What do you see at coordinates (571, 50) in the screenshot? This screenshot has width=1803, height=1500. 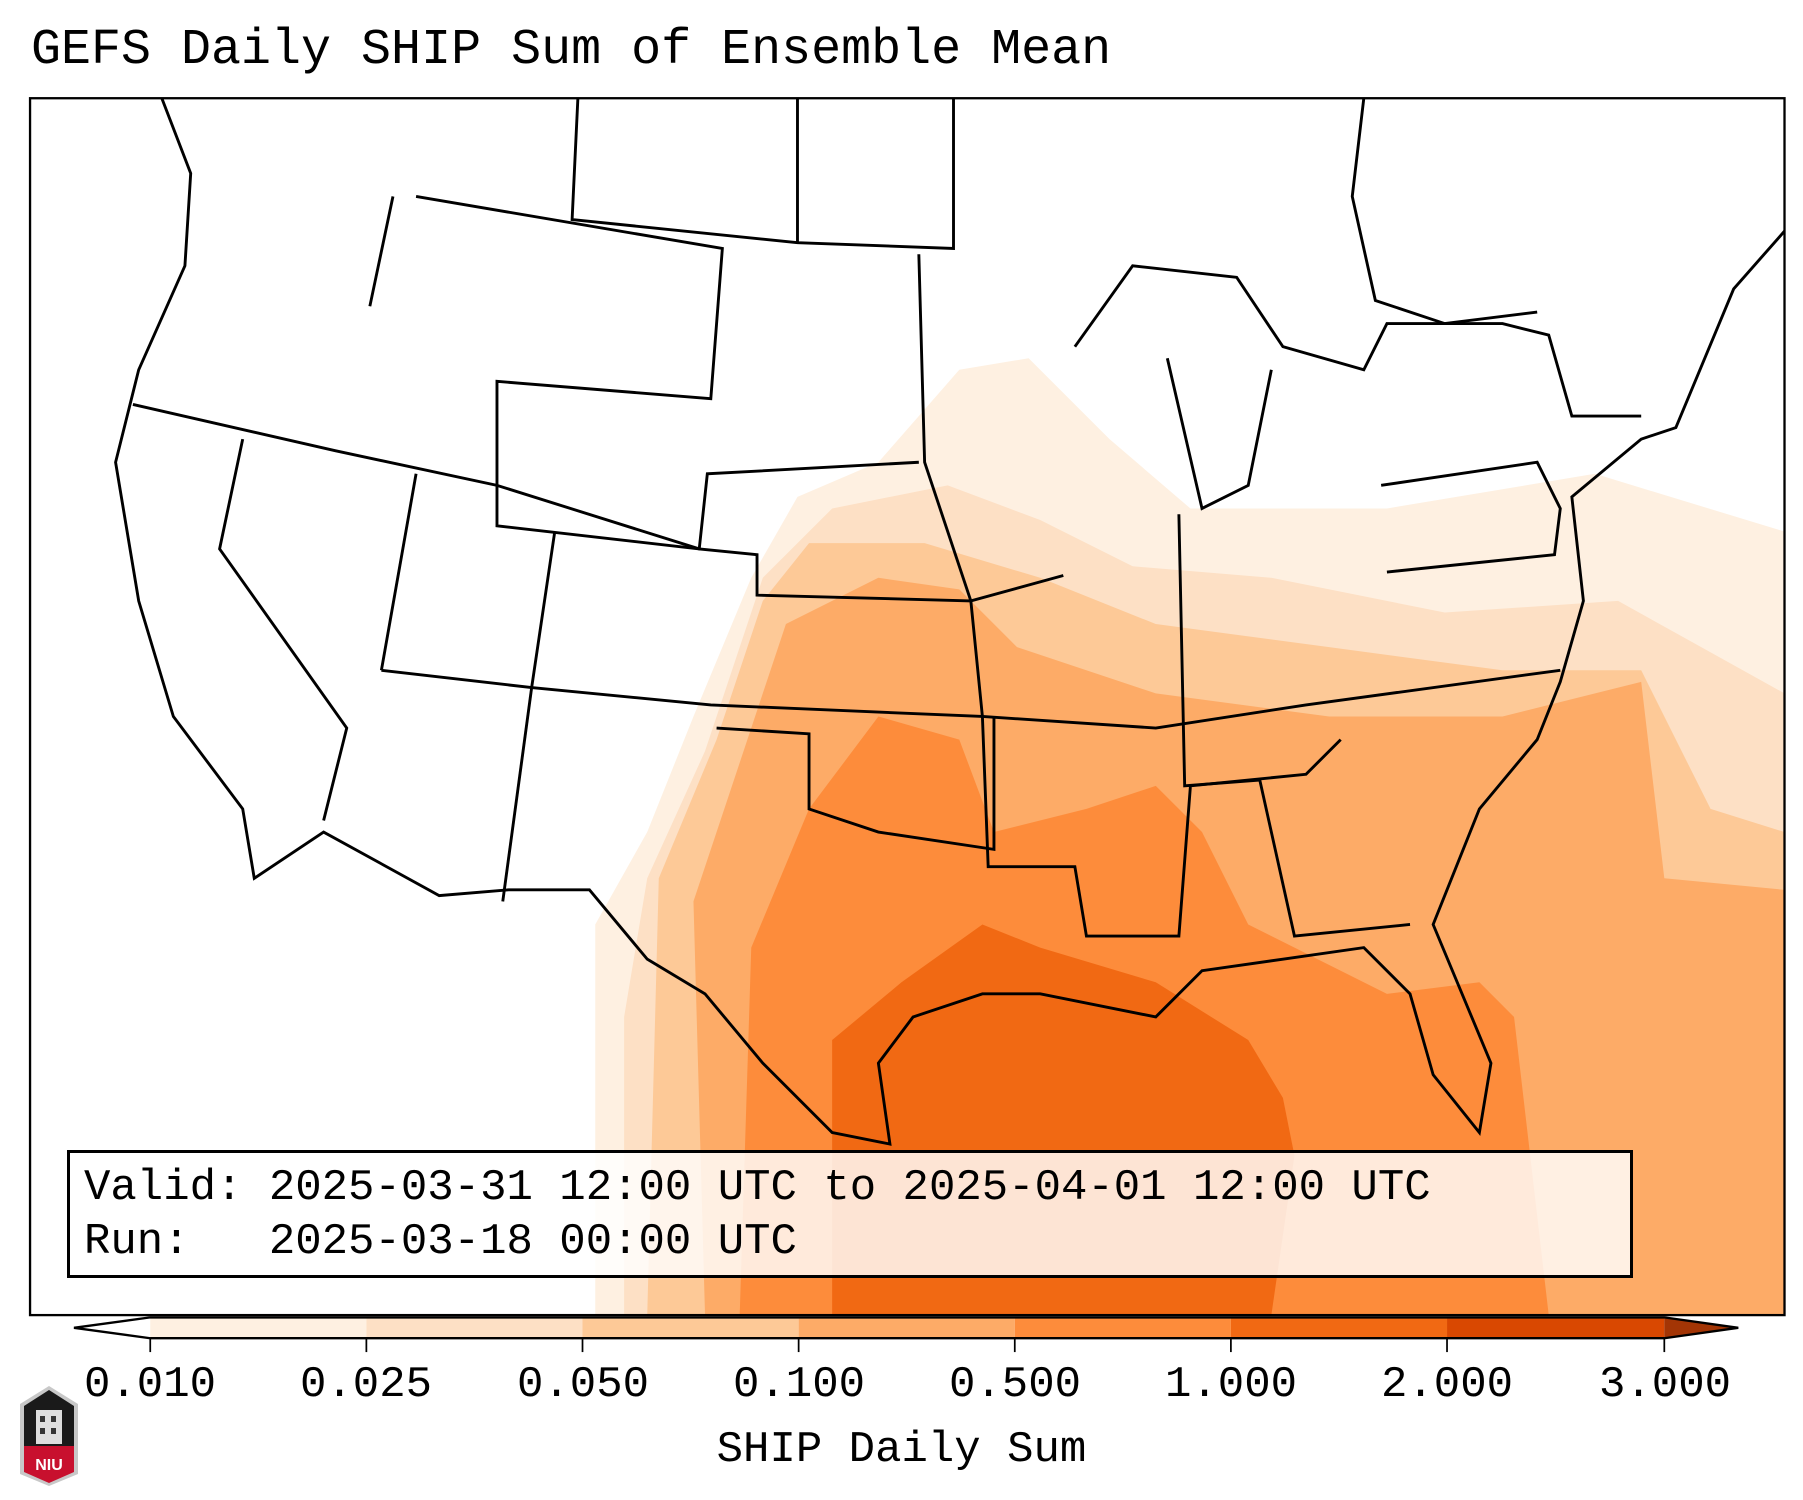 I see `chart-title: GEFS Daily SHIP Sum of Ensemble Mean` at bounding box center [571, 50].